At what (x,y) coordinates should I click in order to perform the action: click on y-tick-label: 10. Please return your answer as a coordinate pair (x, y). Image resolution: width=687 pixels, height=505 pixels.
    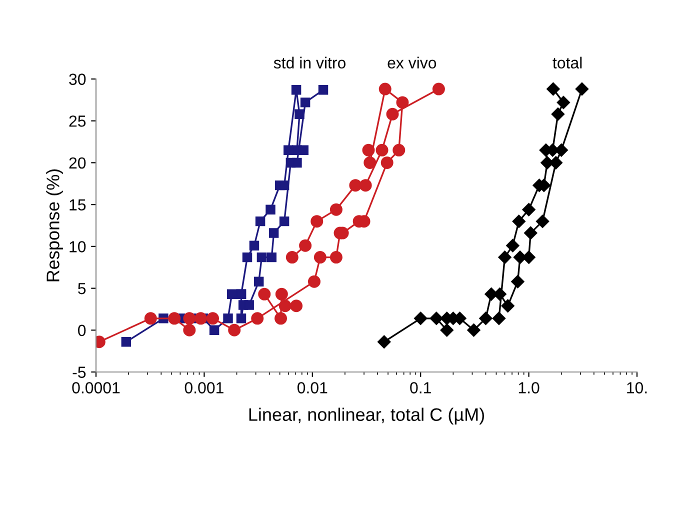
    Looking at the image, I should click on (78, 246).